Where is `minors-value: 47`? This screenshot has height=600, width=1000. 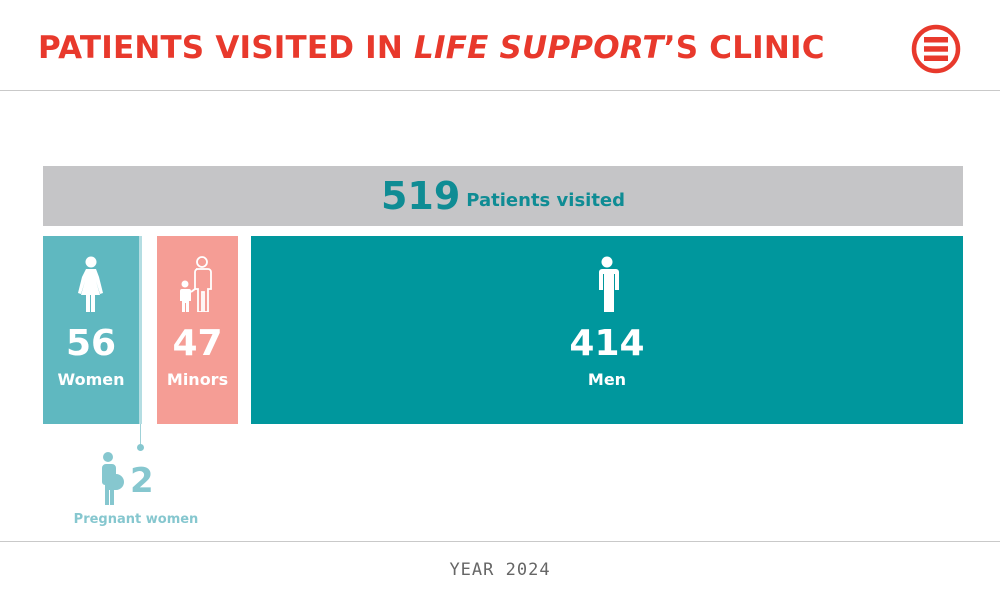
minors-value: 47 is located at coordinates (197, 343).